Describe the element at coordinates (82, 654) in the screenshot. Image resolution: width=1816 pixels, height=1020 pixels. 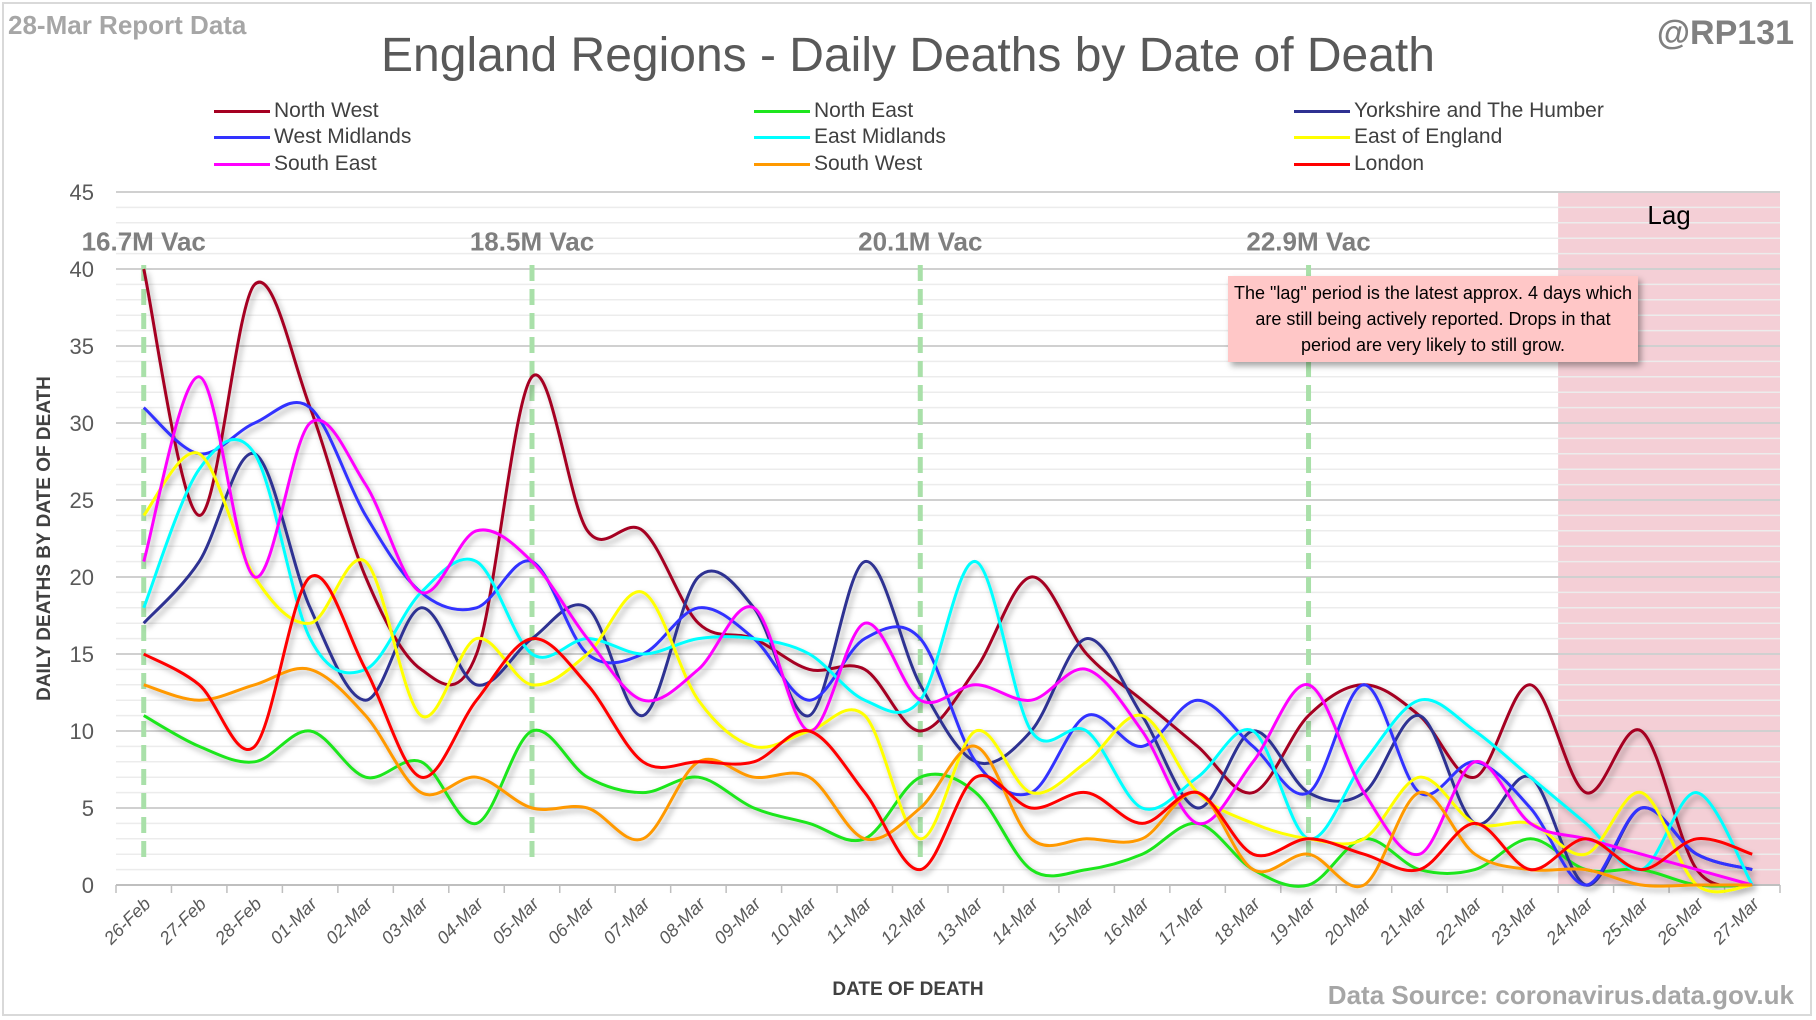
I see `y-tick-label: 15` at that location.